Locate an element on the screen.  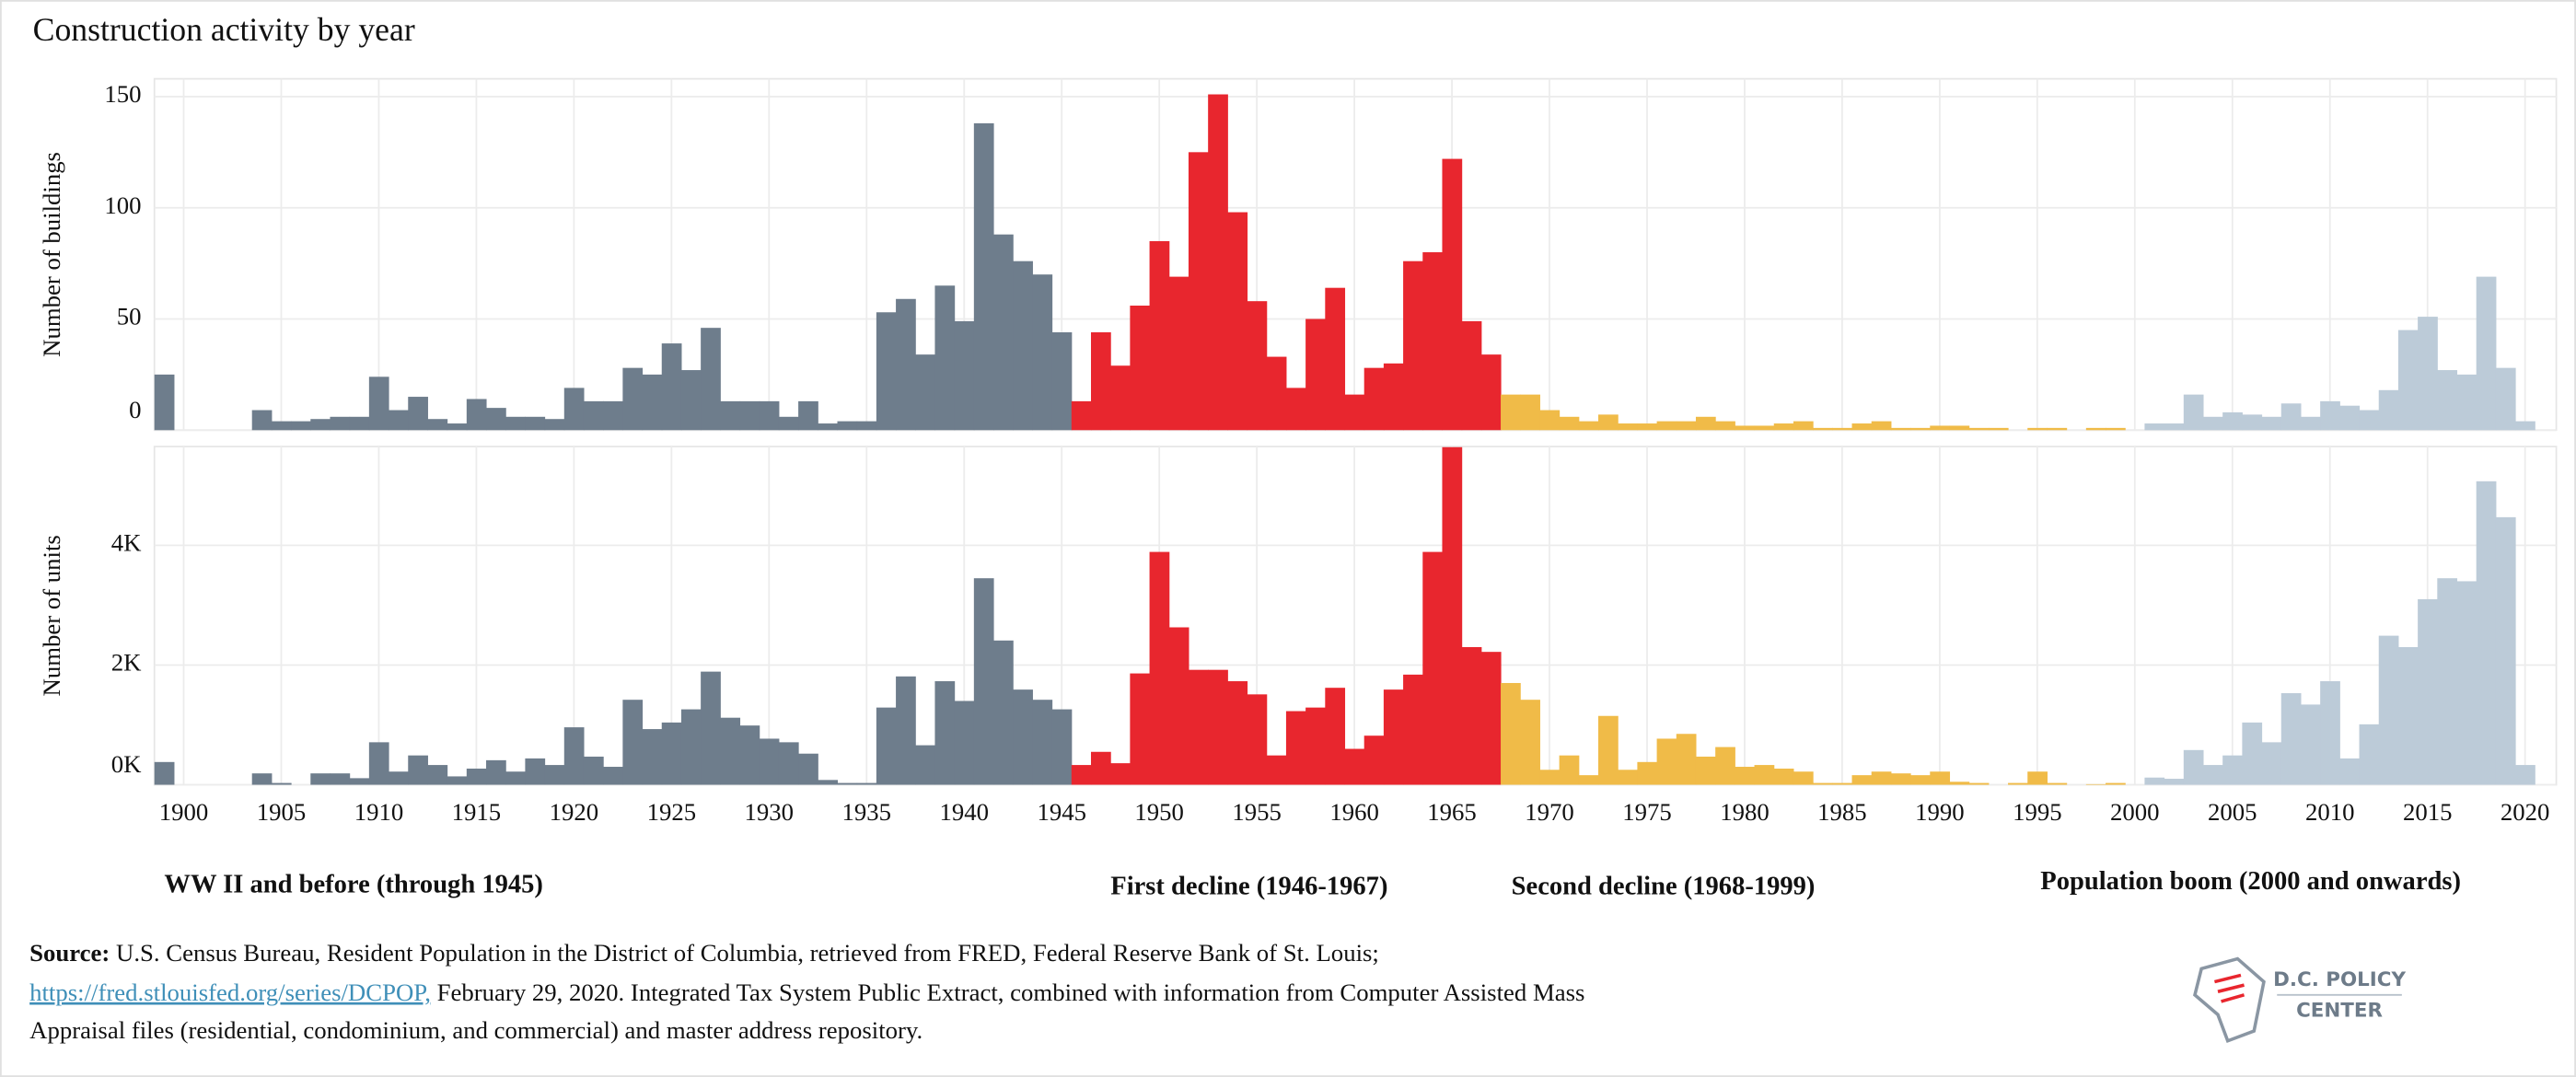
x-tick-label: 1925 is located at coordinates (672, 812).